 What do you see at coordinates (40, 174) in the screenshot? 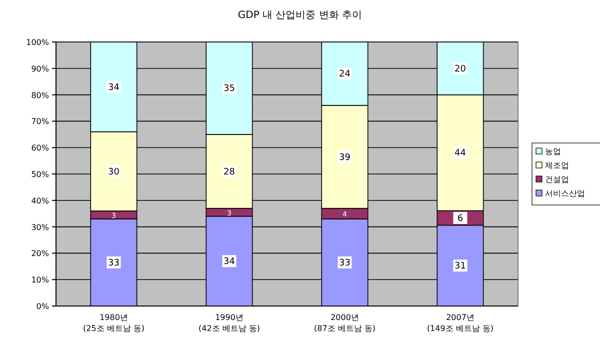
I see `y-tick-label: 50%` at bounding box center [40, 174].